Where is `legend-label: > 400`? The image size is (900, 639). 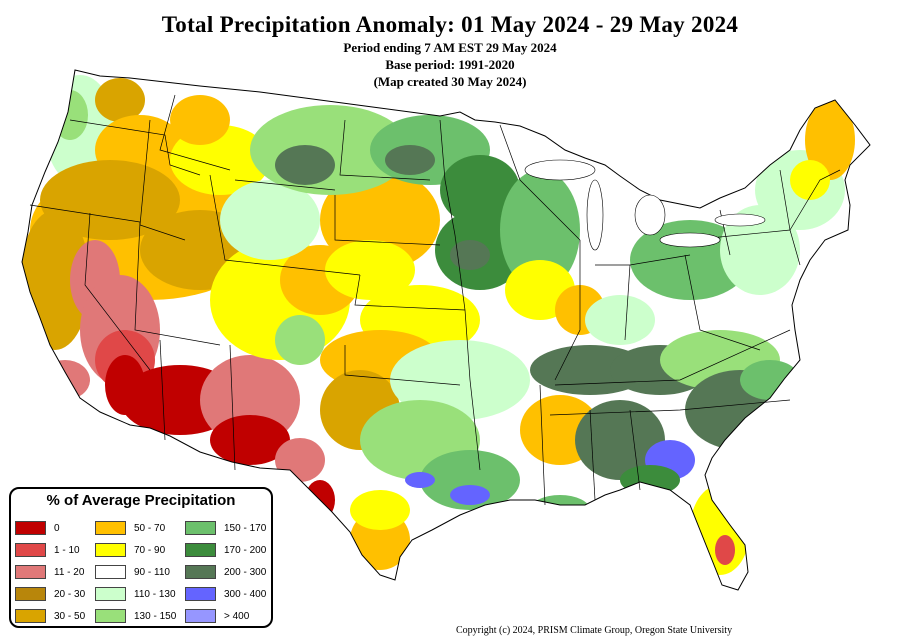
legend-label: > 400 is located at coordinates (237, 616).